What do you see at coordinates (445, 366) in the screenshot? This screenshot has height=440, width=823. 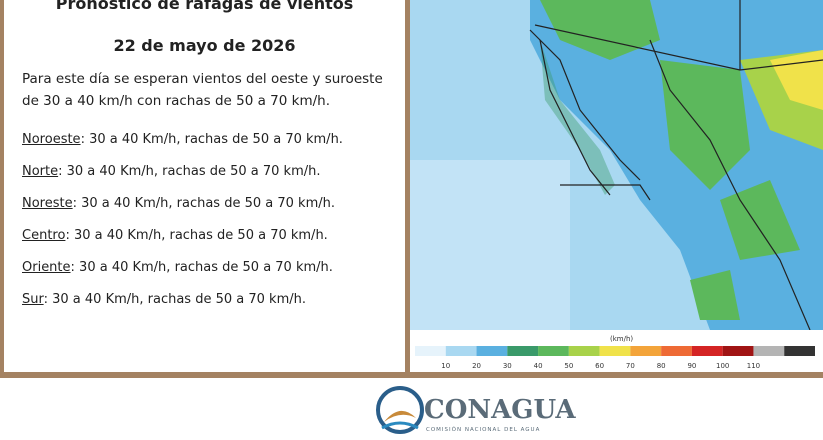 I see `legend-tick: 10` at bounding box center [445, 366].